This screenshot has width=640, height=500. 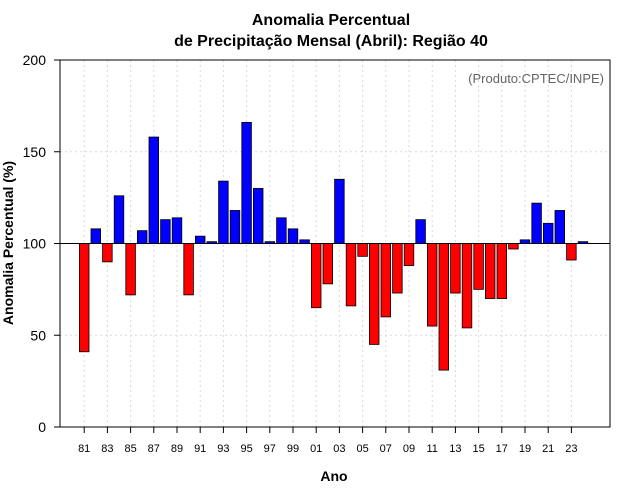 I want to click on x-tick-label: 11, so click(x=431, y=449).